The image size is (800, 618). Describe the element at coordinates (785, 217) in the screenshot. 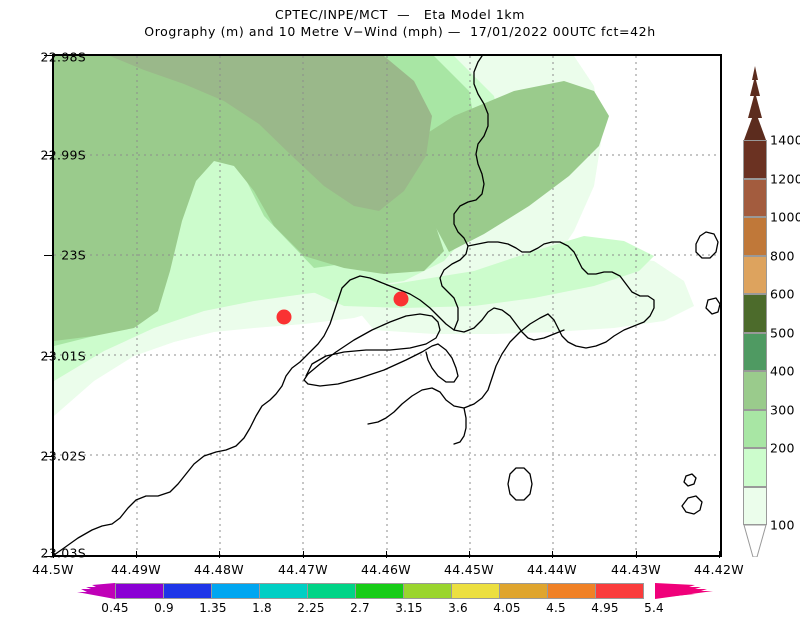

I see `orography-label-1000: 1000` at that location.